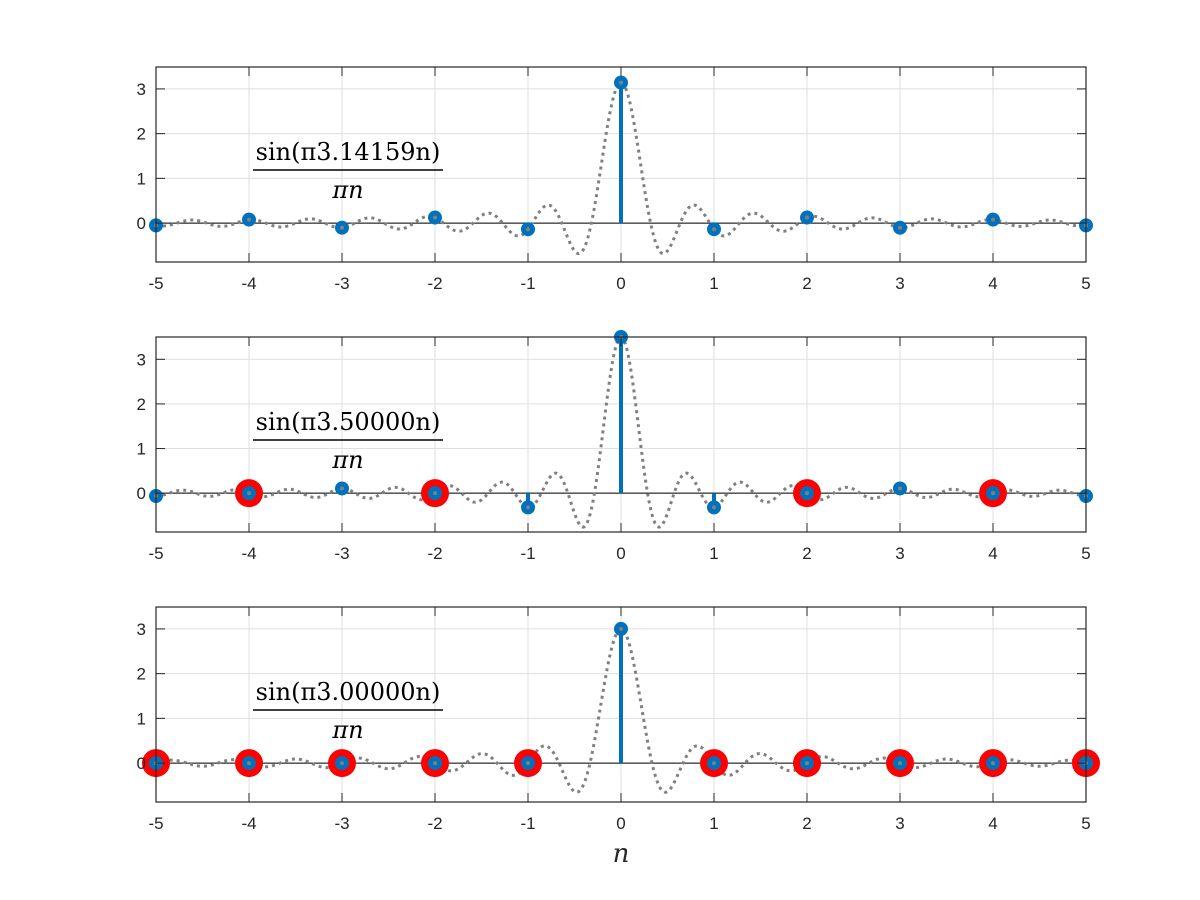  Describe the element at coordinates (348, 422) in the screenshot. I see `formula-numerator: sin(π3.50000n)` at that location.